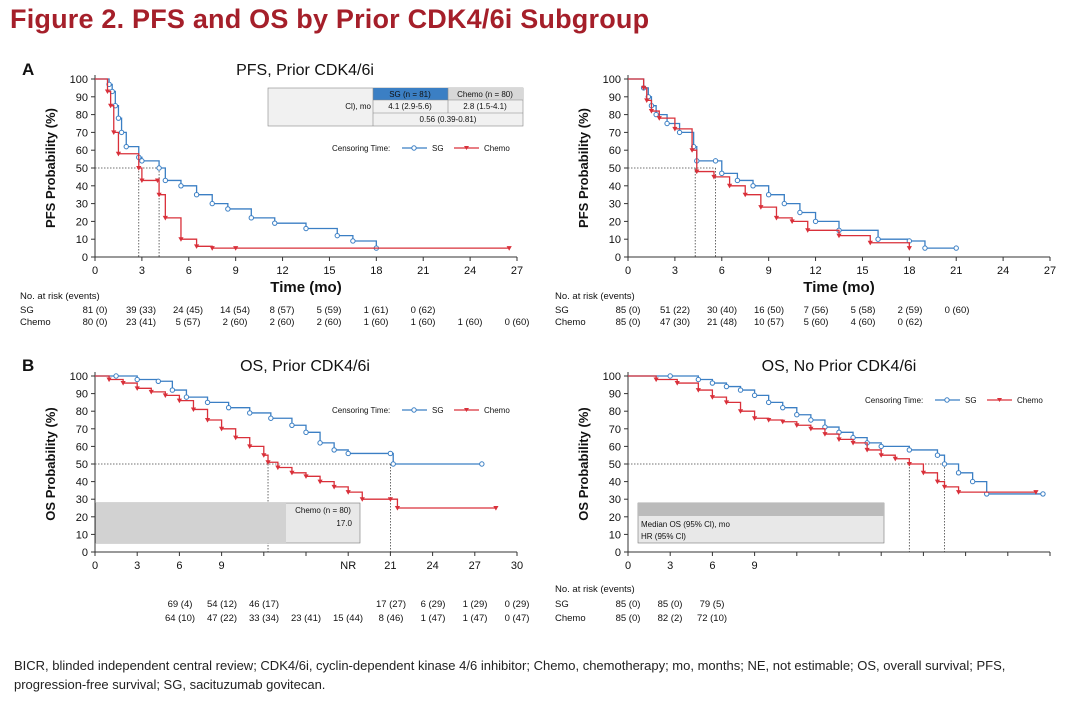 This screenshot has height=702, width=1080. I want to click on x-tick-label: 6, so click(189, 271).